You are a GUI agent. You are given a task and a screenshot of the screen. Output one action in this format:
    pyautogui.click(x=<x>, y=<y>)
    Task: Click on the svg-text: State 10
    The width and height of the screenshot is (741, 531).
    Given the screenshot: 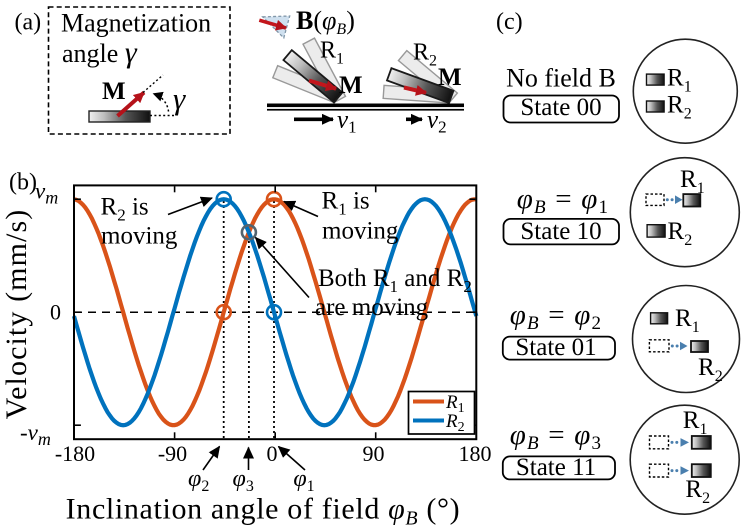 What is the action you would take?
    pyautogui.click(x=560, y=231)
    